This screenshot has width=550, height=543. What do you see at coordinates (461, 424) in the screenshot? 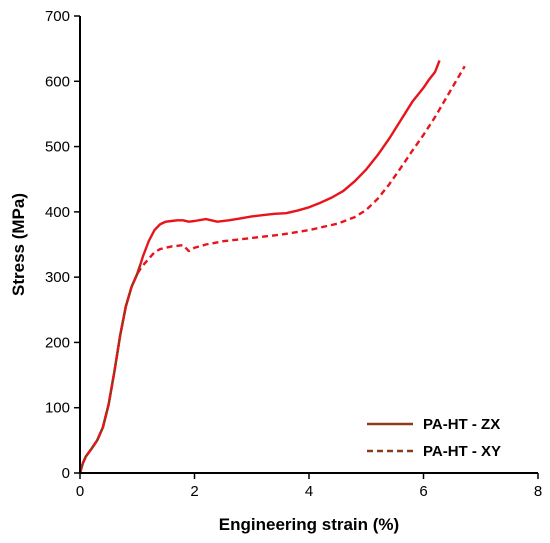
I see `legend-label-pa-ht-zx: PA-HT - ZX` at bounding box center [461, 424].